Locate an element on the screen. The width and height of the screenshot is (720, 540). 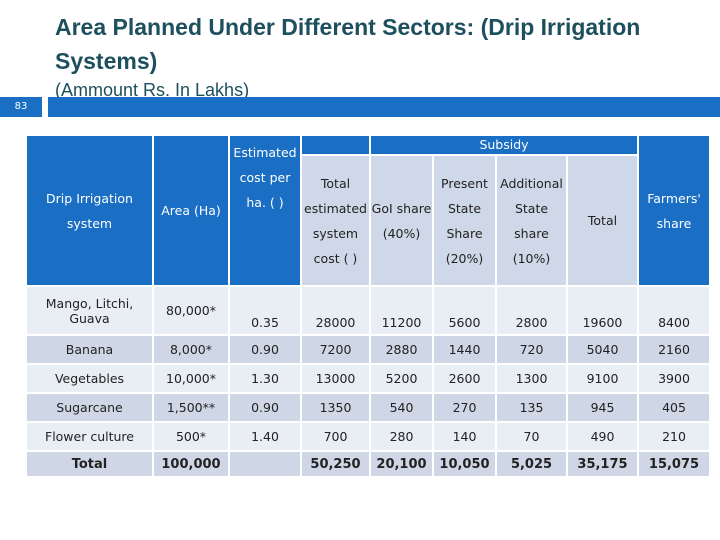
cell-goi-share: 11200 is located at coordinates (401, 310).